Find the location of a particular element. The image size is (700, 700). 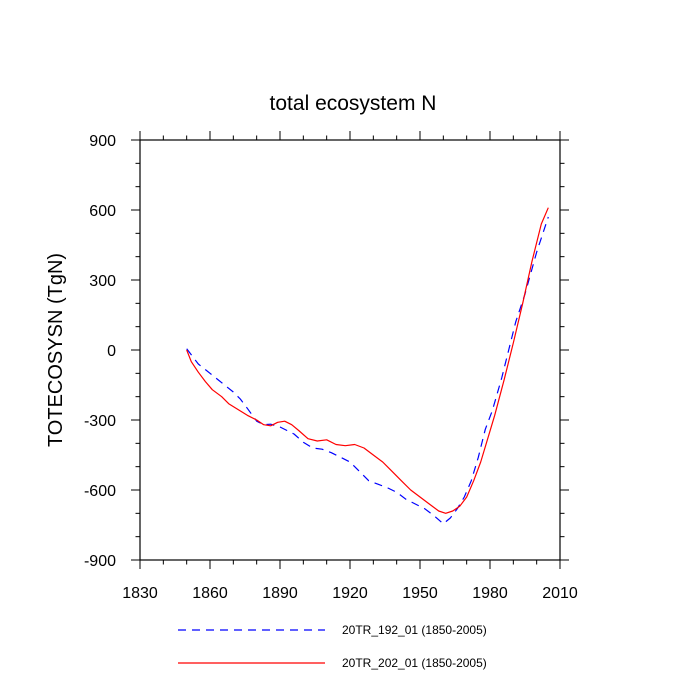

legend-label-2: 20TR_202_01 (1850-2005) is located at coordinates (414, 663).